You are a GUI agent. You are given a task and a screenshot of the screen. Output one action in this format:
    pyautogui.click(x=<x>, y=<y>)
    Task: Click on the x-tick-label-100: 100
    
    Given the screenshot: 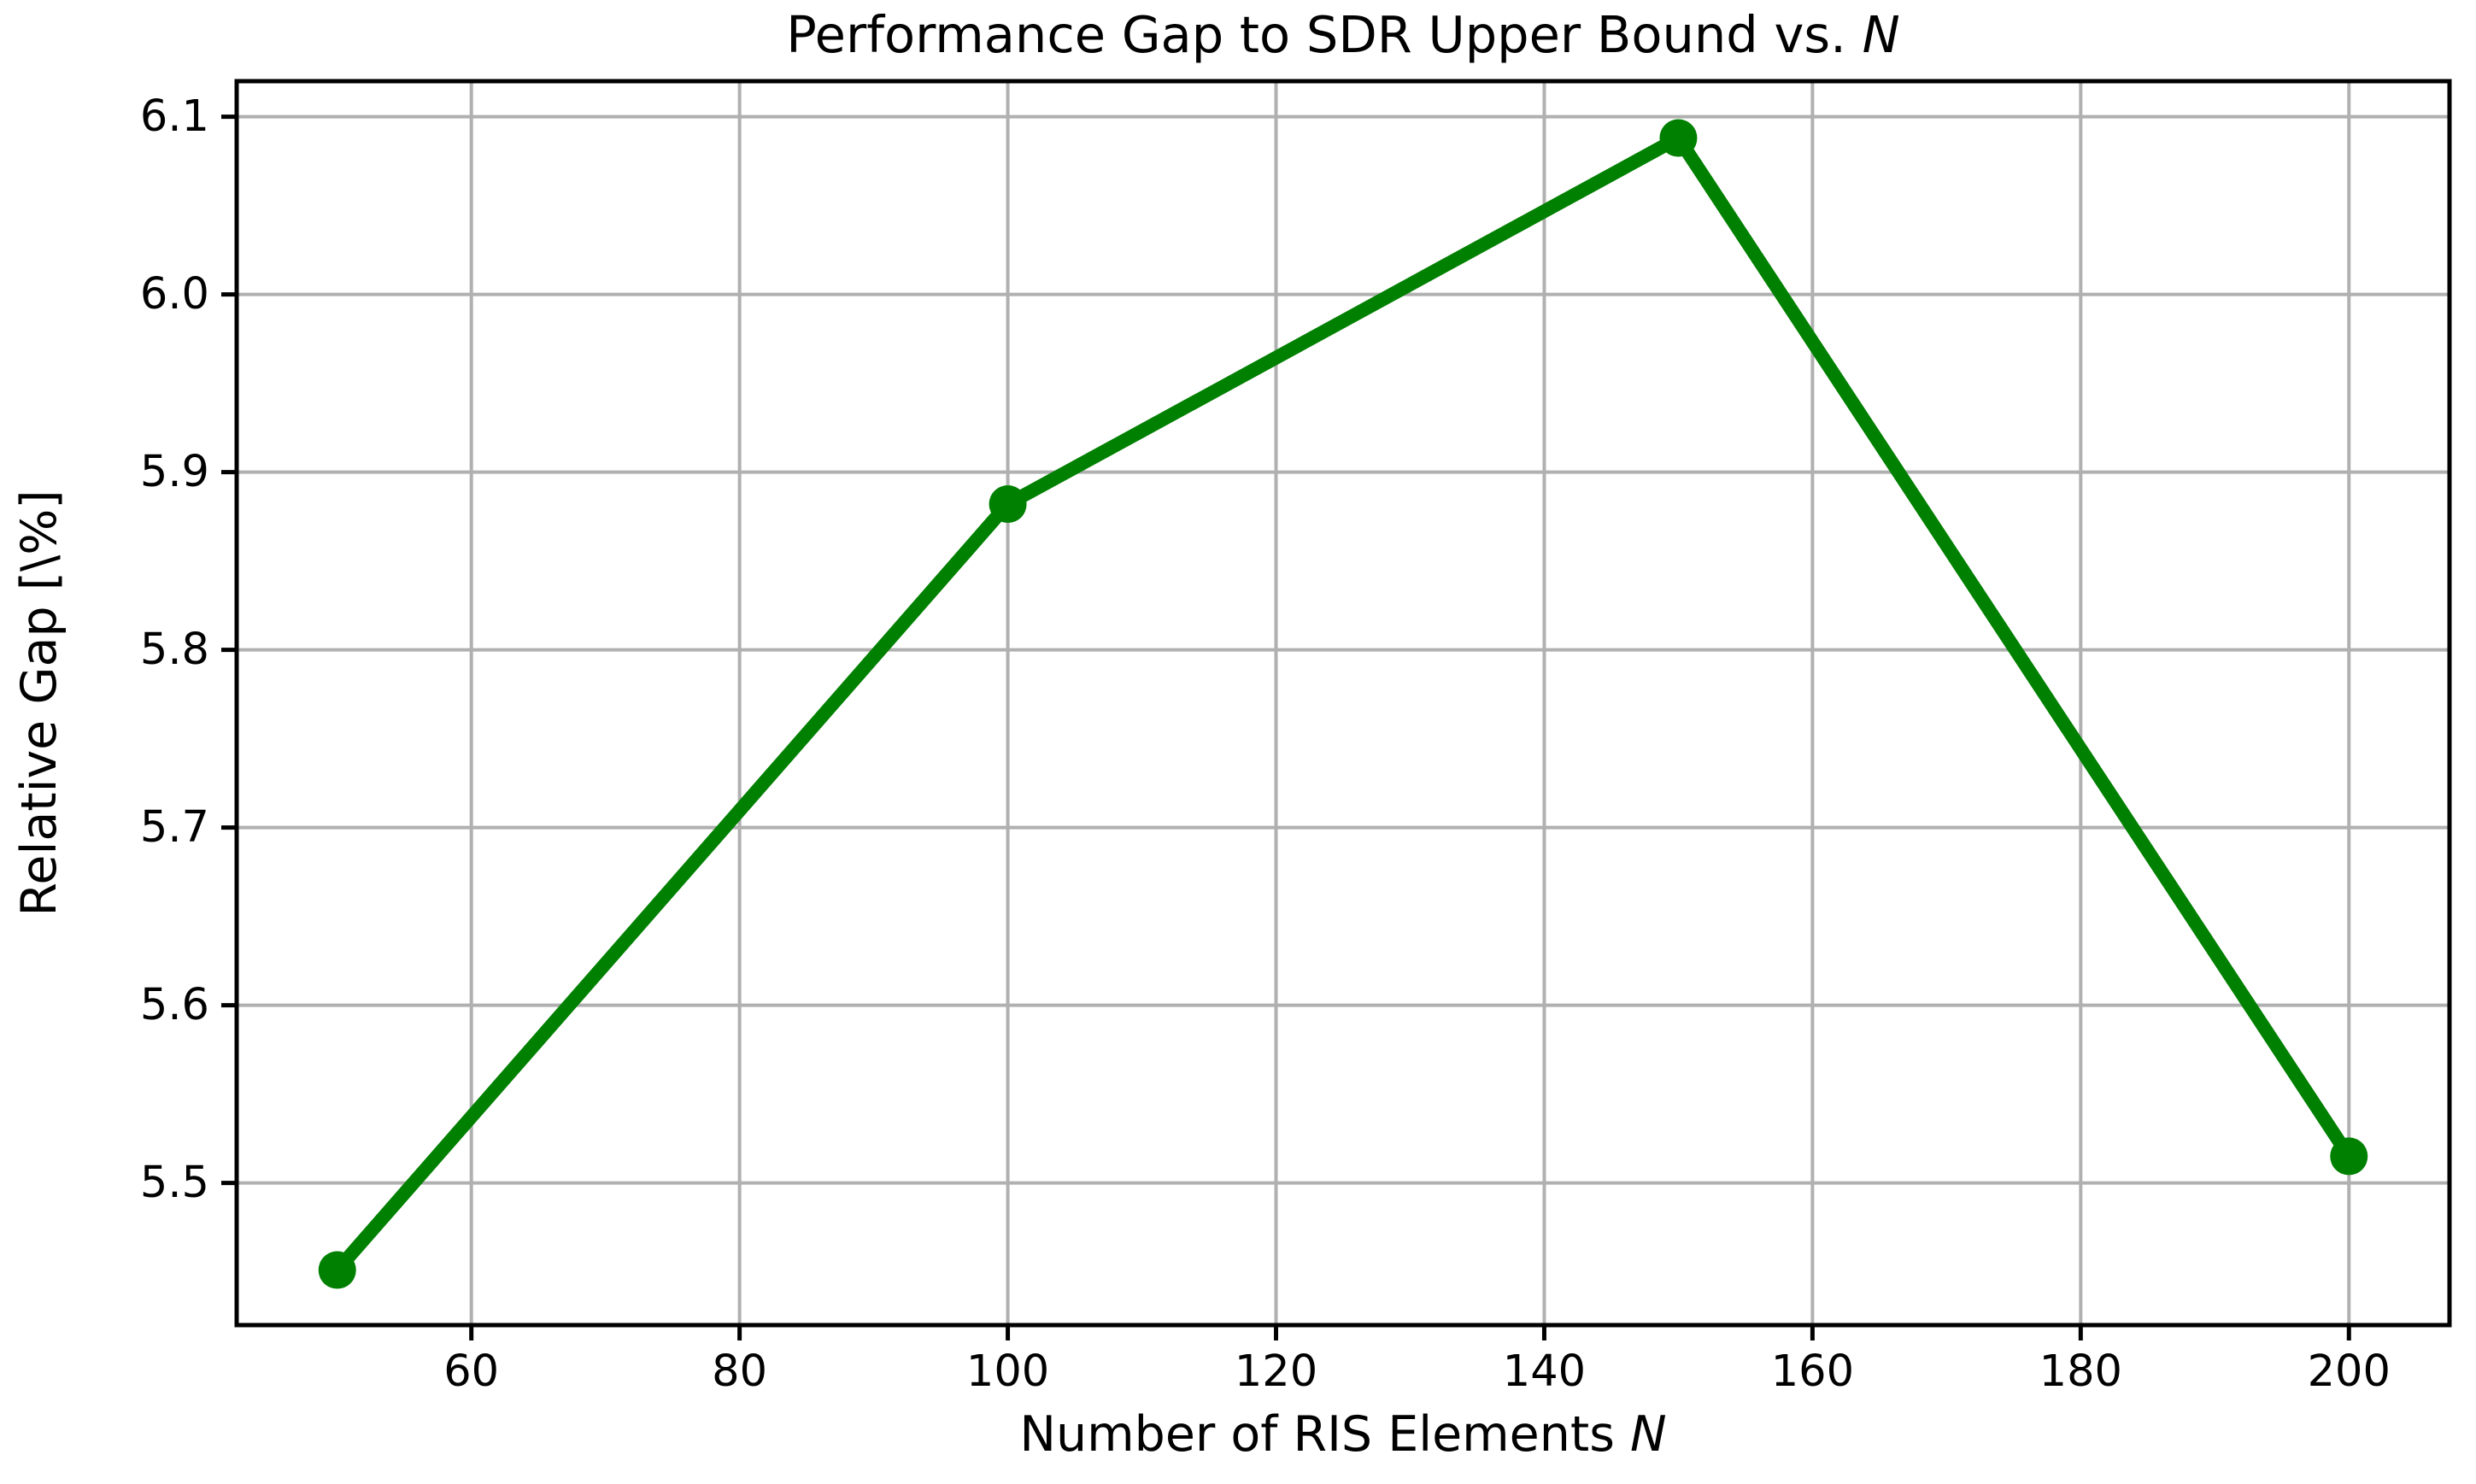 What is the action you would take?
    pyautogui.click(x=1007, y=1371)
    